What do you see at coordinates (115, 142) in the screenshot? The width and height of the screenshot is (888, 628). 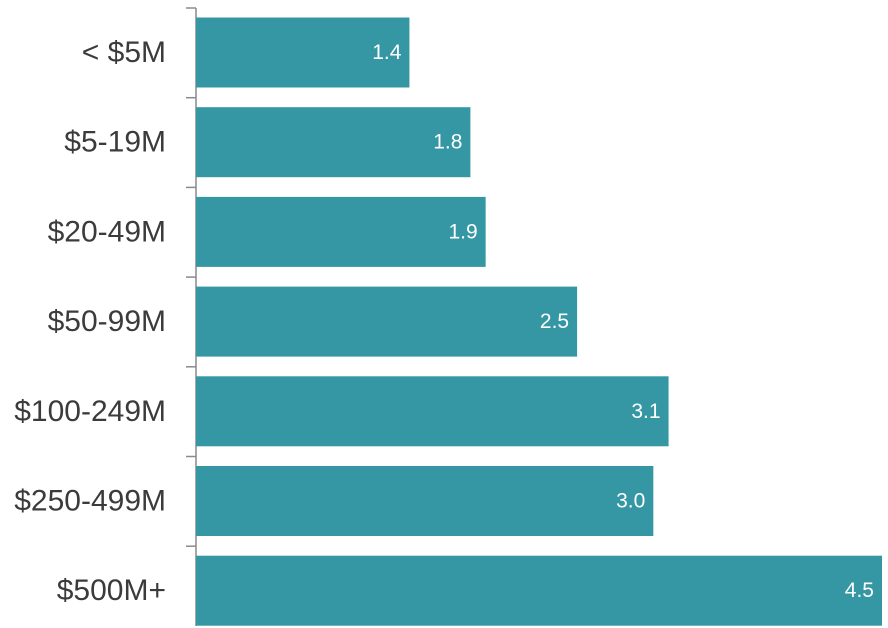 I see `category-label: $5-19M` at bounding box center [115, 142].